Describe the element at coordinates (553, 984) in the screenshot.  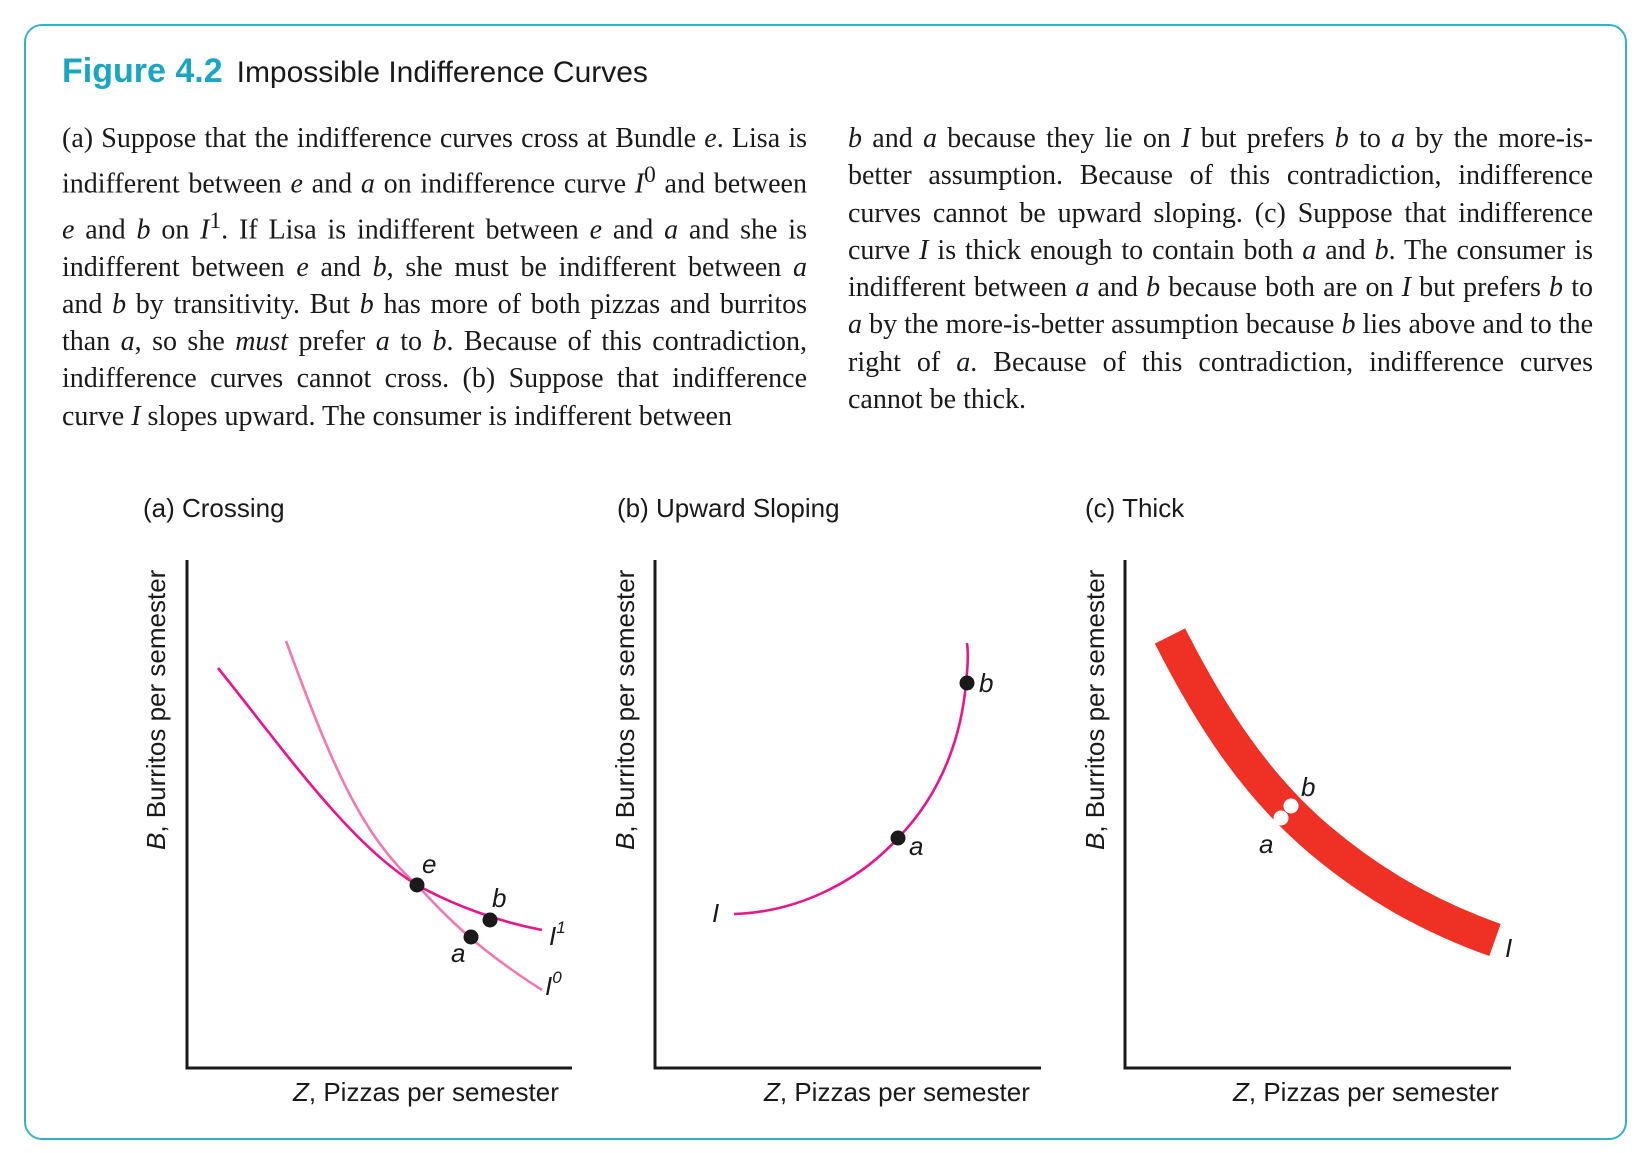
I see `label-i0: I0` at that location.